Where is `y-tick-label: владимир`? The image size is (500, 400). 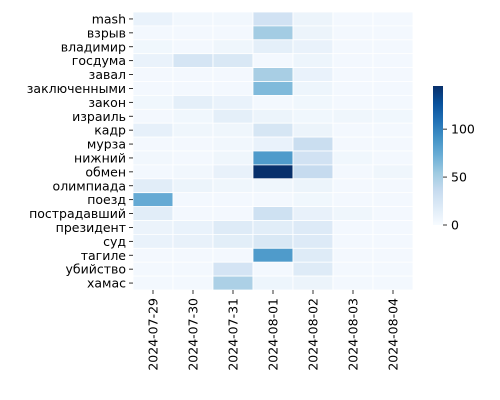 y-tick-label: владимир is located at coordinates (93, 46).